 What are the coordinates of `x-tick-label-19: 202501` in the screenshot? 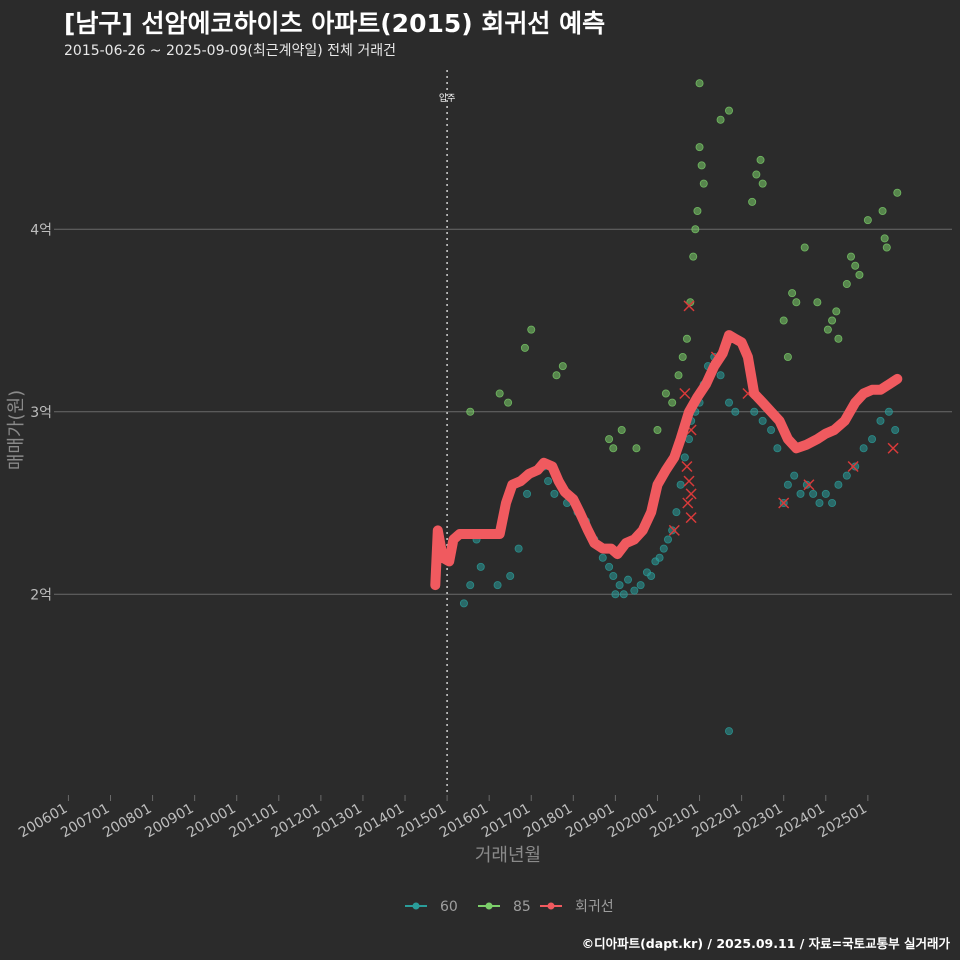 It's located at (843, 821).